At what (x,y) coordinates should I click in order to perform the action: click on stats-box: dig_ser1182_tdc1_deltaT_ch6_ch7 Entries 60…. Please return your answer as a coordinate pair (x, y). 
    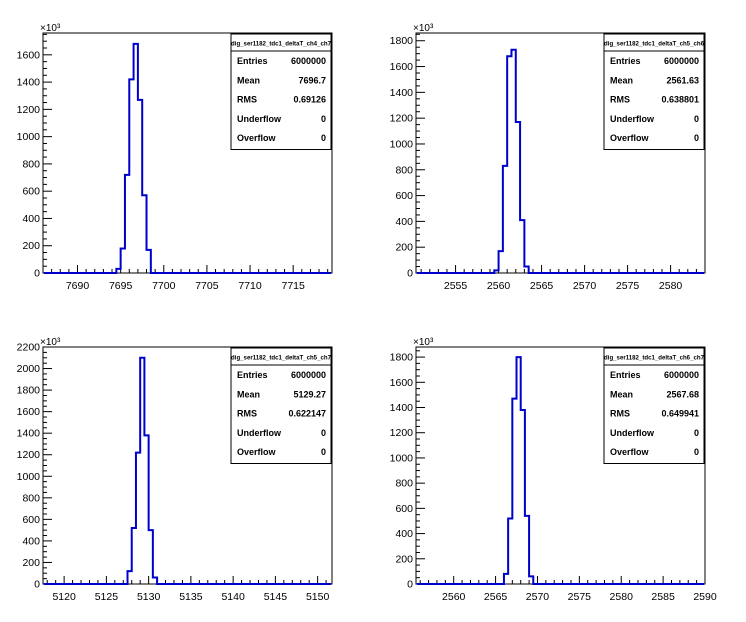
    Looking at the image, I should click on (654, 405).